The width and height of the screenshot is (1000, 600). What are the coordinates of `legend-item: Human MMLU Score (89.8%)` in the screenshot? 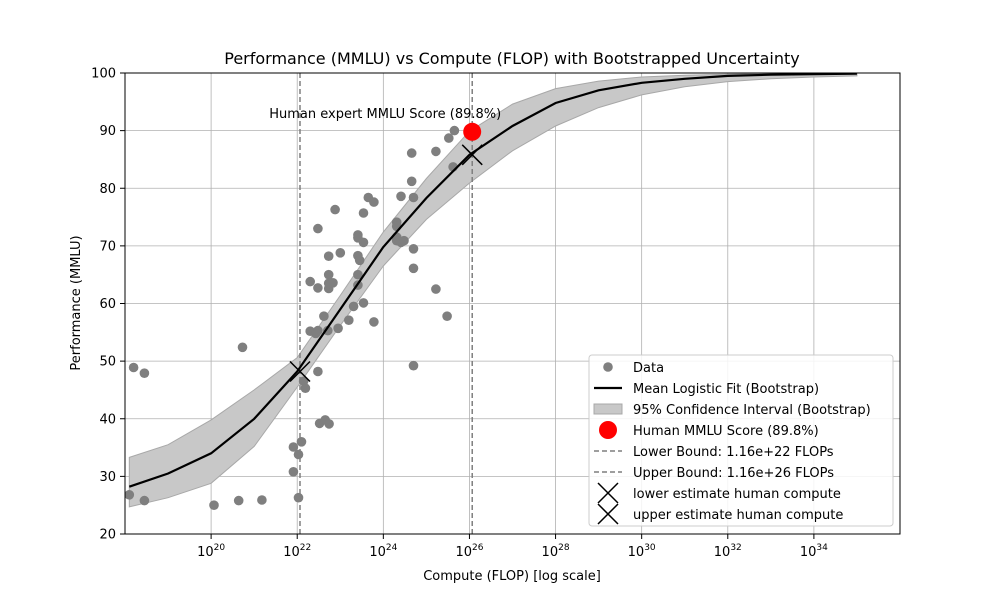 It's located at (709, 430).